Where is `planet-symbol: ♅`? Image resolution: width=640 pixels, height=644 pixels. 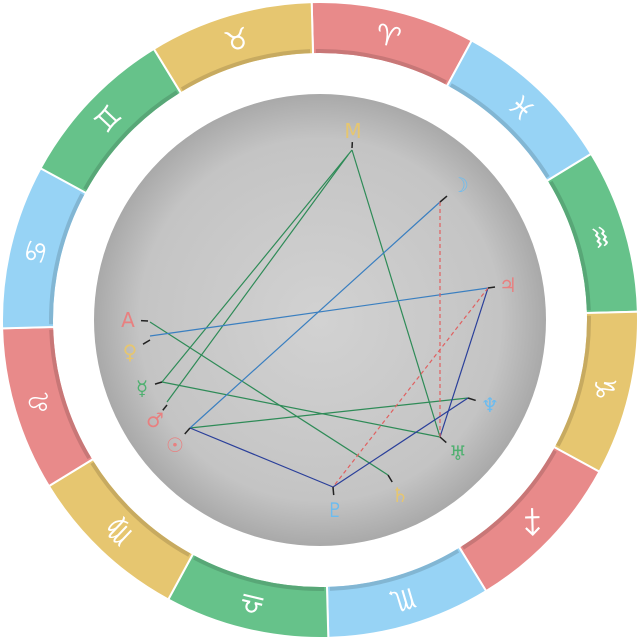
planet-symbol: ♅ is located at coordinates (458, 453).